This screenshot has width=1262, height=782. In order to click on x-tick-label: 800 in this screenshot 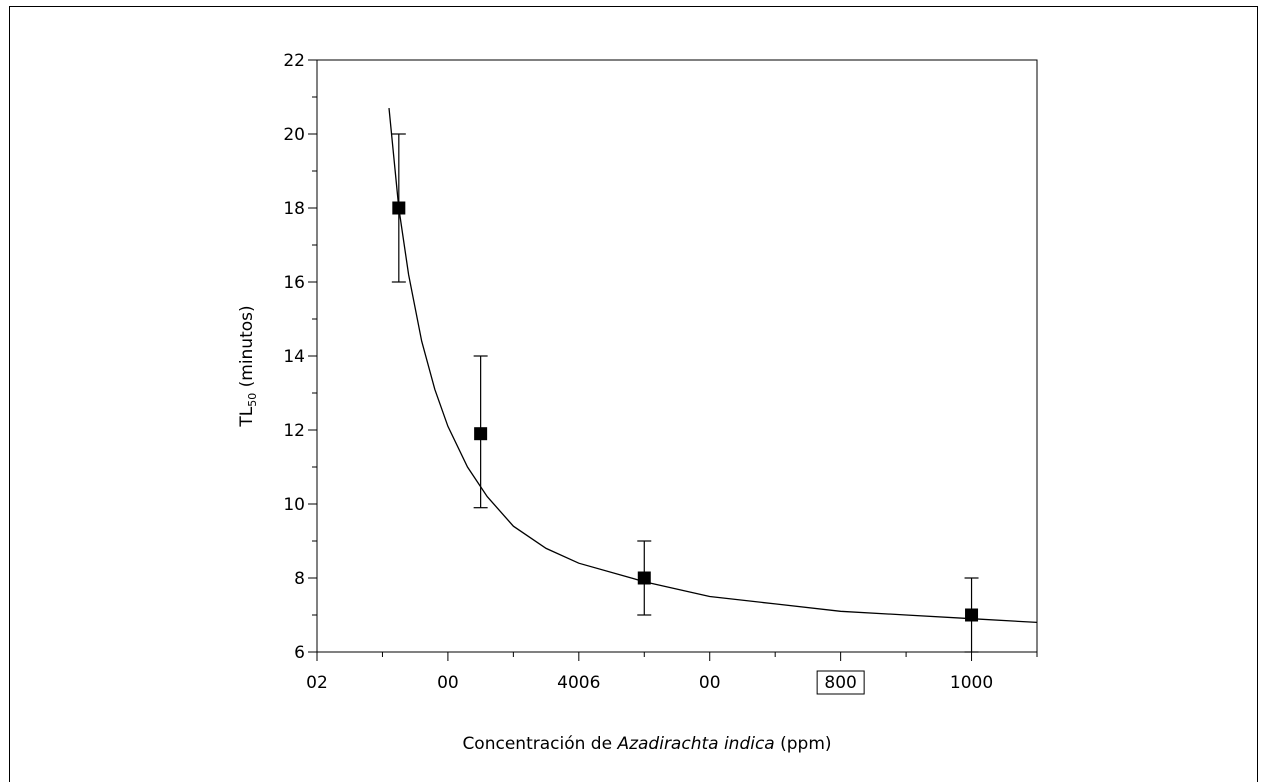, I will do `click(840, 683)`.